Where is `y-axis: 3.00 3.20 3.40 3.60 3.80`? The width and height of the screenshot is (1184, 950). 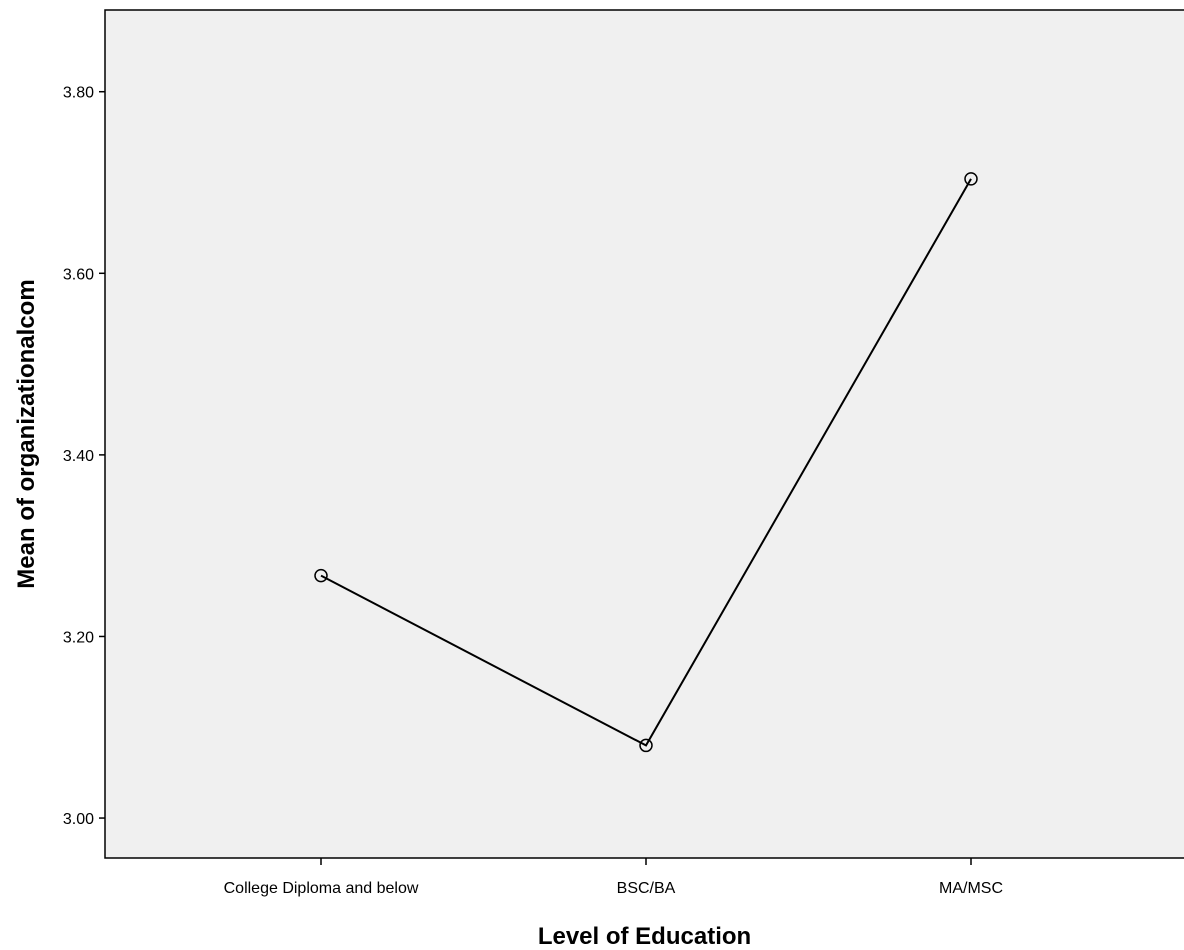 y-axis: 3.00 3.20 3.40 3.60 3.80 is located at coordinates (84, 456).